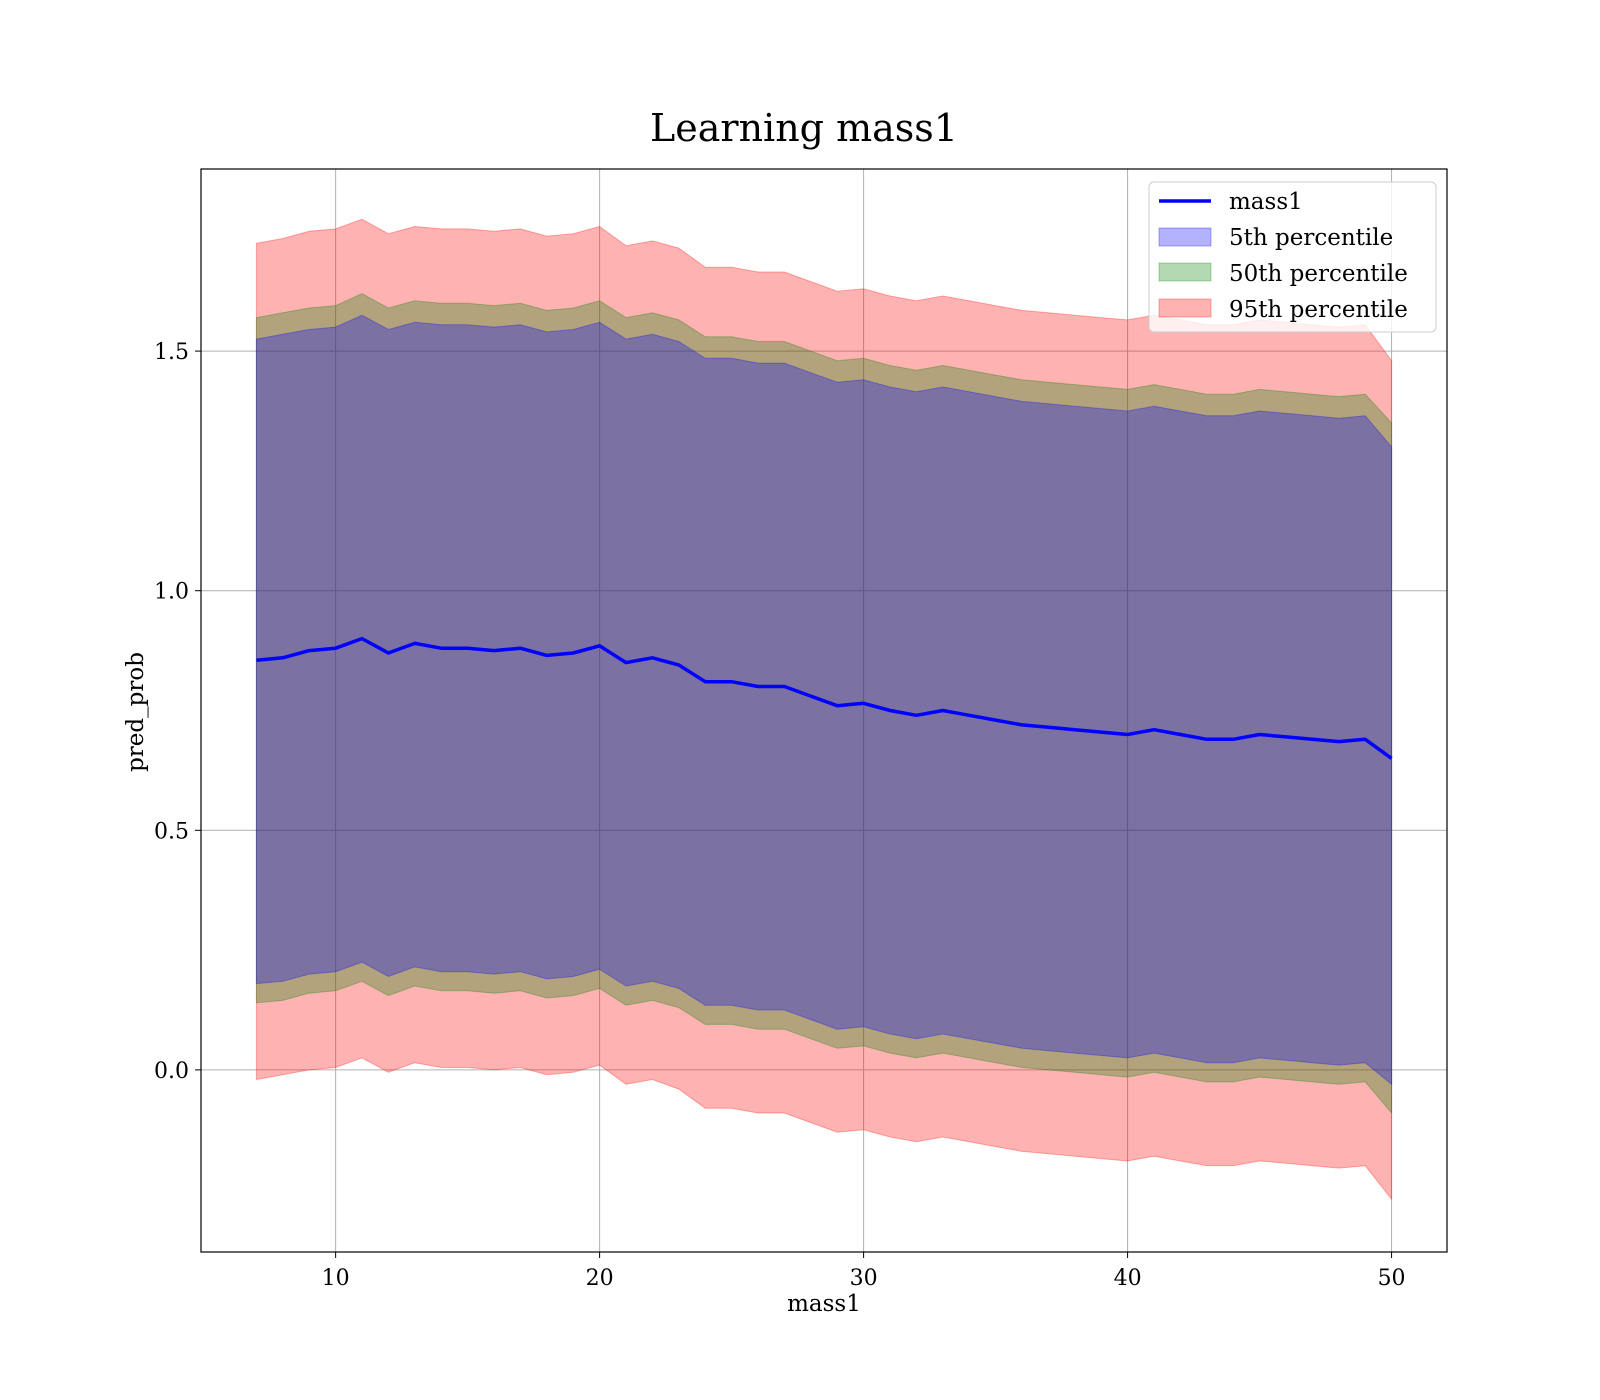 This screenshot has width=1600, height=1400. I want to click on line-mass1, so click(824, 698).